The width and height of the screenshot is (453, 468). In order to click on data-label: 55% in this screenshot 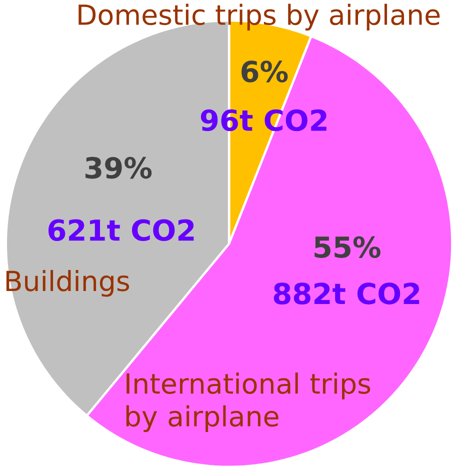, I will do `click(347, 247)`.